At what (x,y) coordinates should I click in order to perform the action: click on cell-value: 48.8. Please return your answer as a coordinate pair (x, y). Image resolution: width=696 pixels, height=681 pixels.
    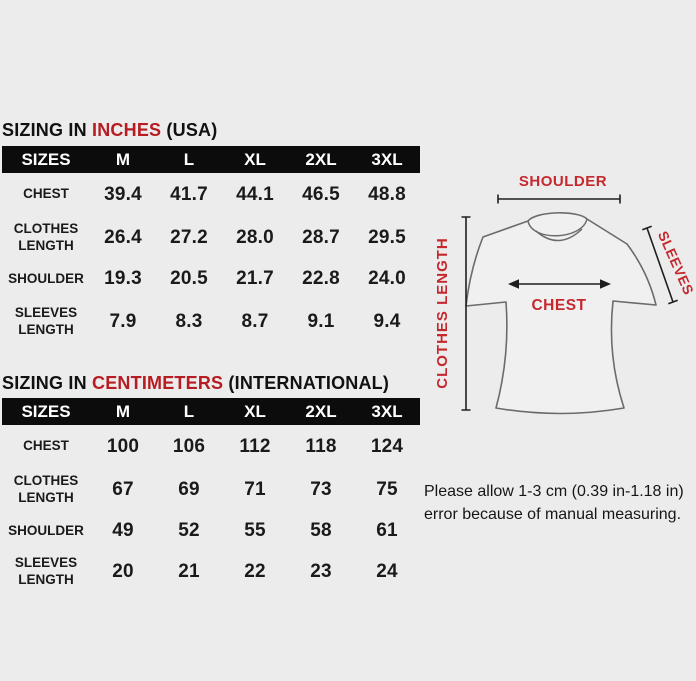
    Looking at the image, I should click on (387, 194).